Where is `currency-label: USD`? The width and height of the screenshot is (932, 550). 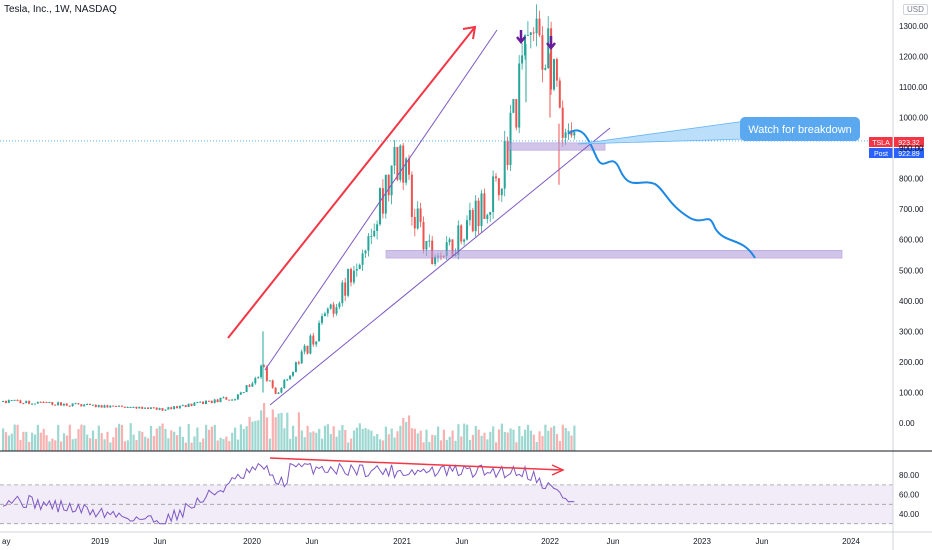 currency-label: USD is located at coordinates (915, 9).